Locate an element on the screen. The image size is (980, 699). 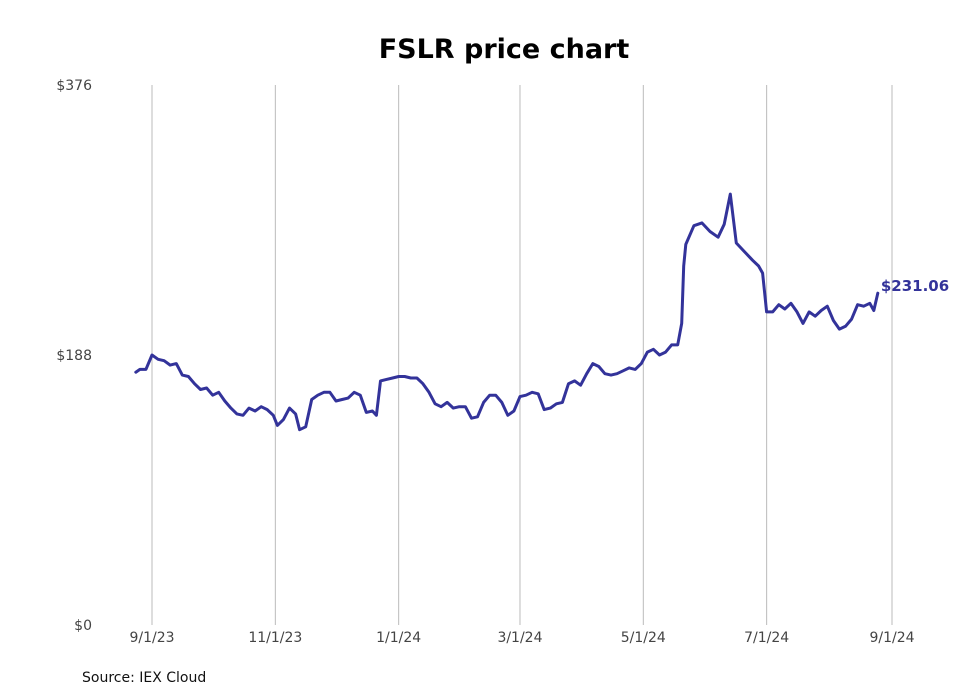
source-note: Source: IEX Cloud is located at coordinates (144, 678).